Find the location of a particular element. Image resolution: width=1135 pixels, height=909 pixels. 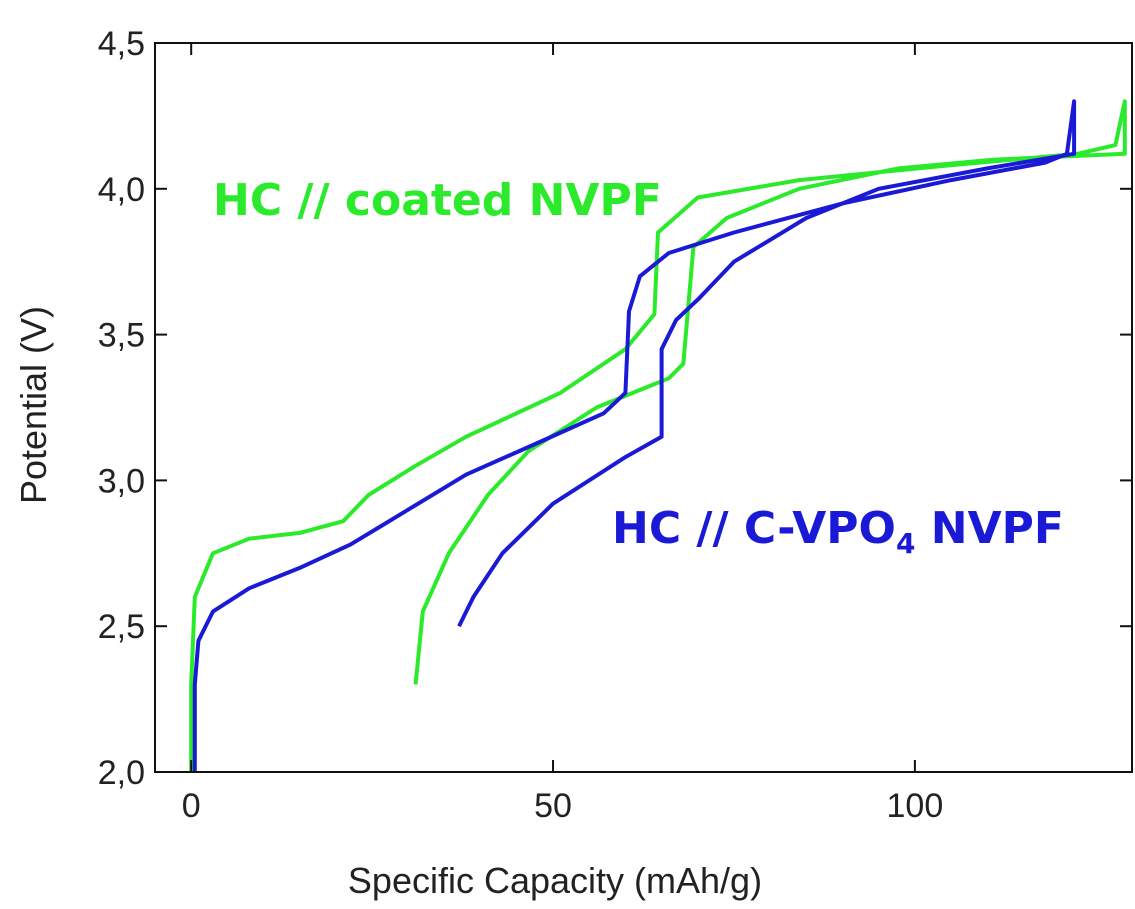

annotation: HC // coated NVPF is located at coordinates (437, 200).